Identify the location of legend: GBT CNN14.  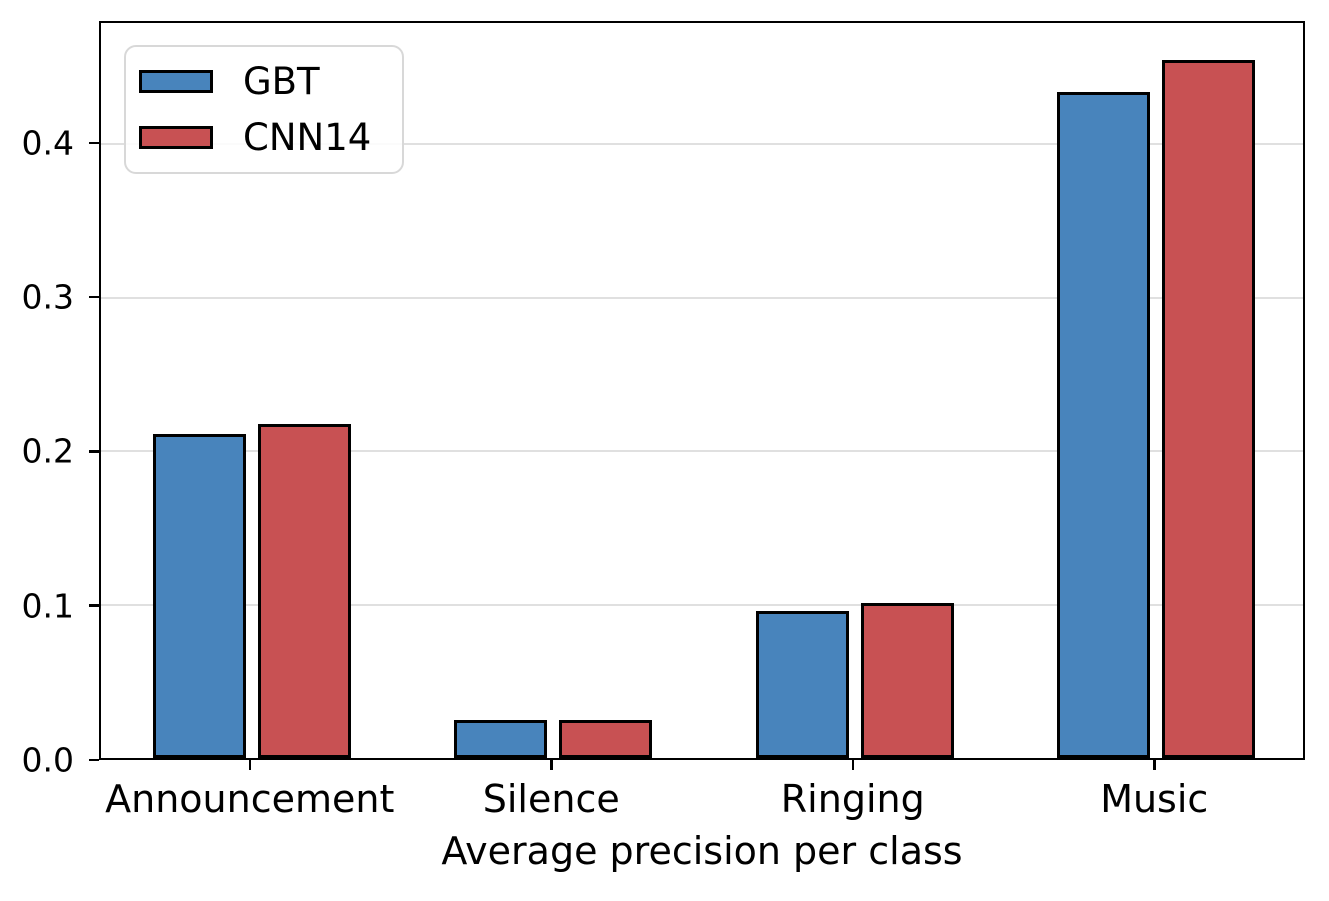
(264, 109).